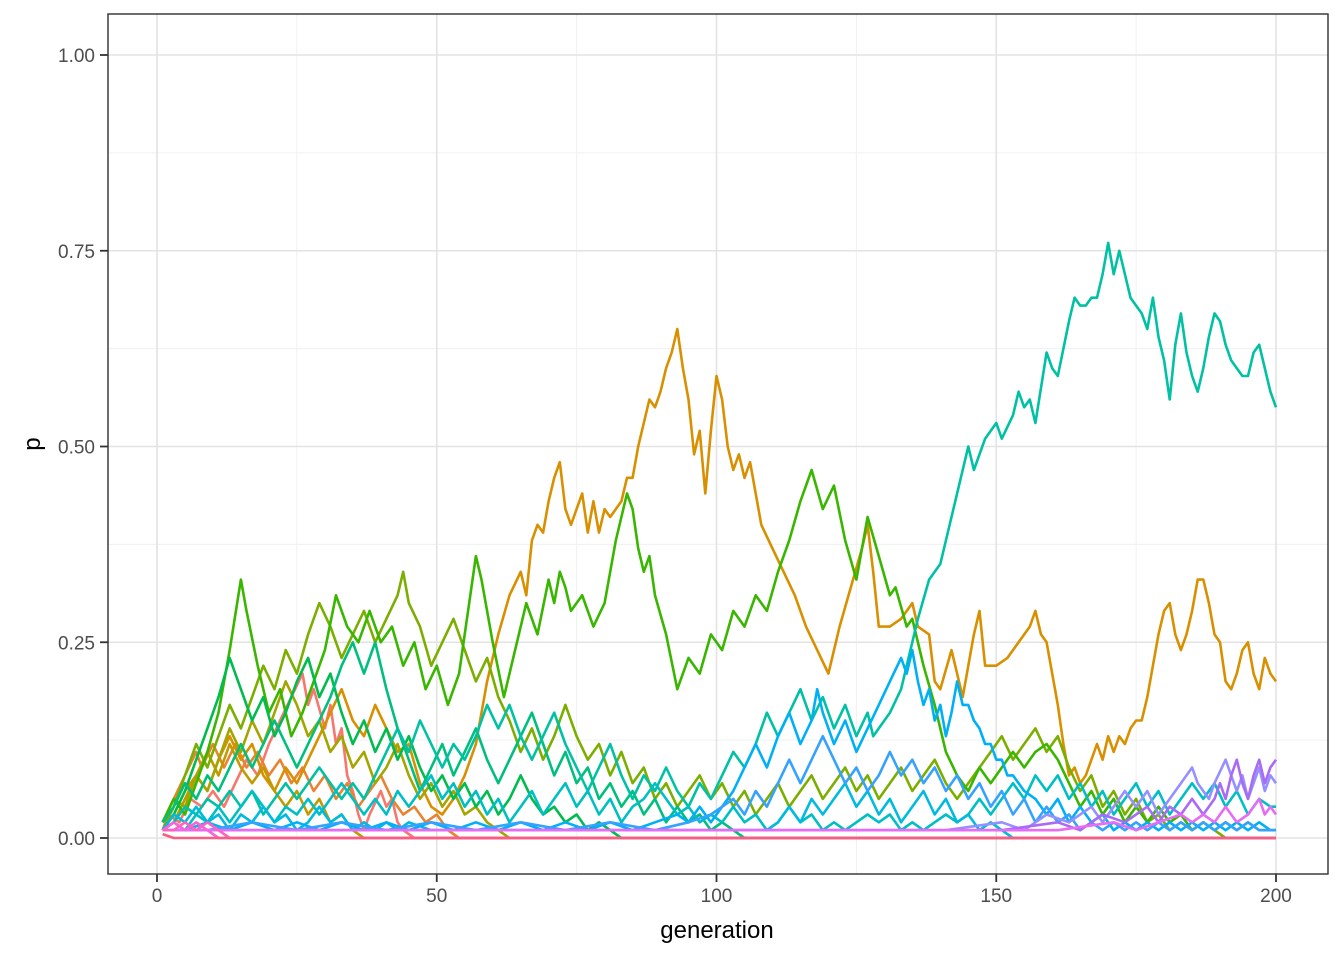 Image resolution: width=1344 pixels, height=960 pixels. I want to click on x-tick-label: 100, so click(717, 896).